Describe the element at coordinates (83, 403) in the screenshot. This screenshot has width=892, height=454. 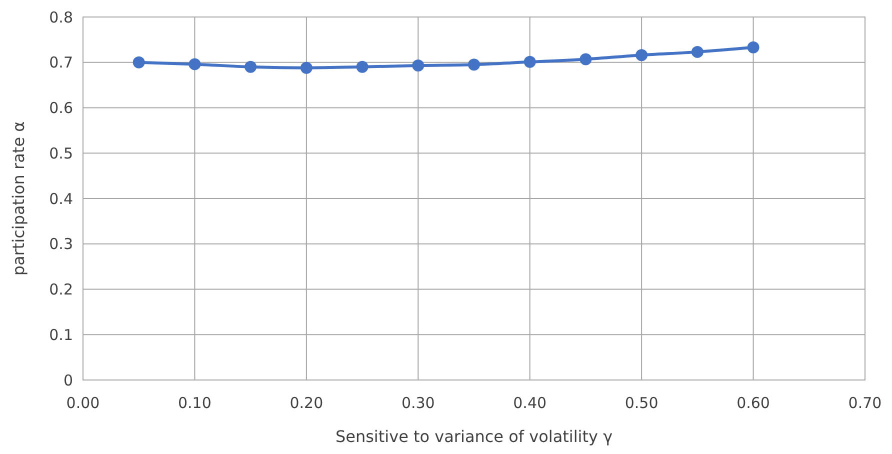
I see `x-tick-label: 0.00` at that location.